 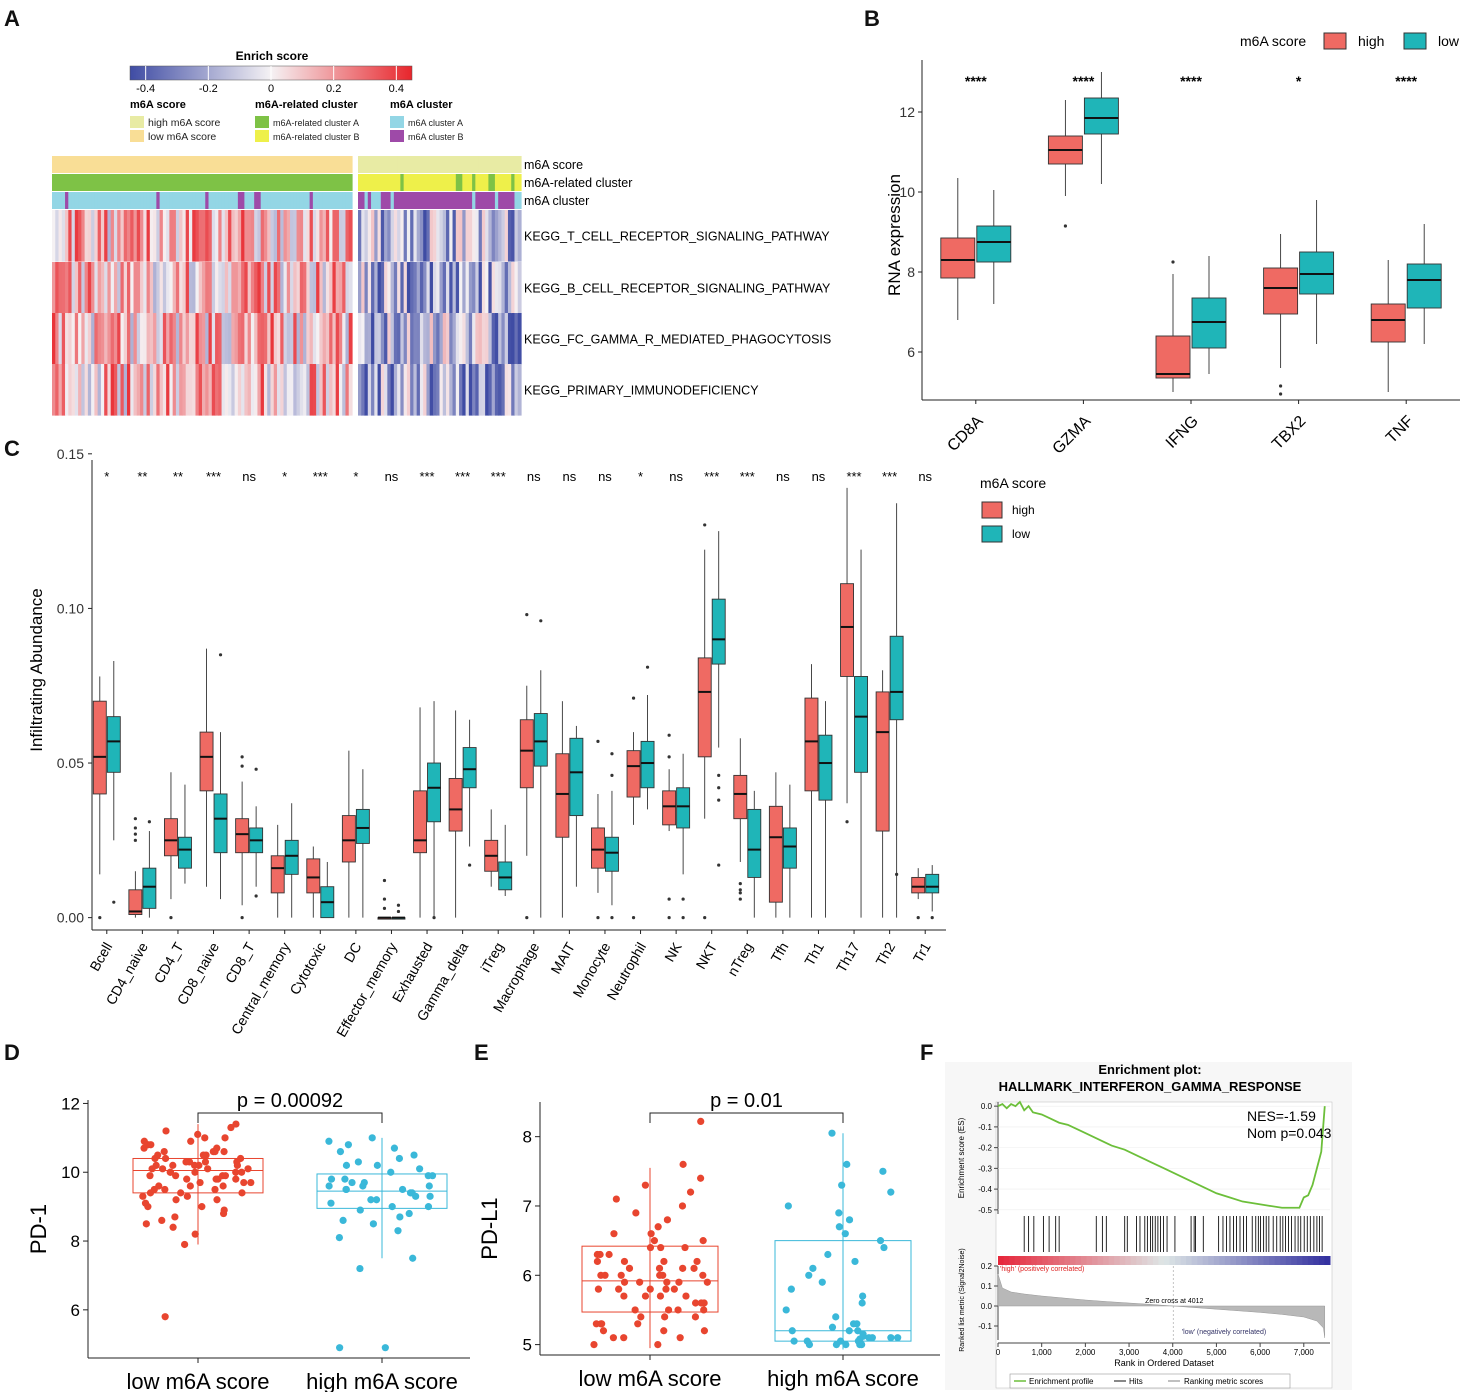 What do you see at coordinates (1129, 1352) in the screenshot?
I see `f-x-tick-label: 3,000` at bounding box center [1129, 1352].